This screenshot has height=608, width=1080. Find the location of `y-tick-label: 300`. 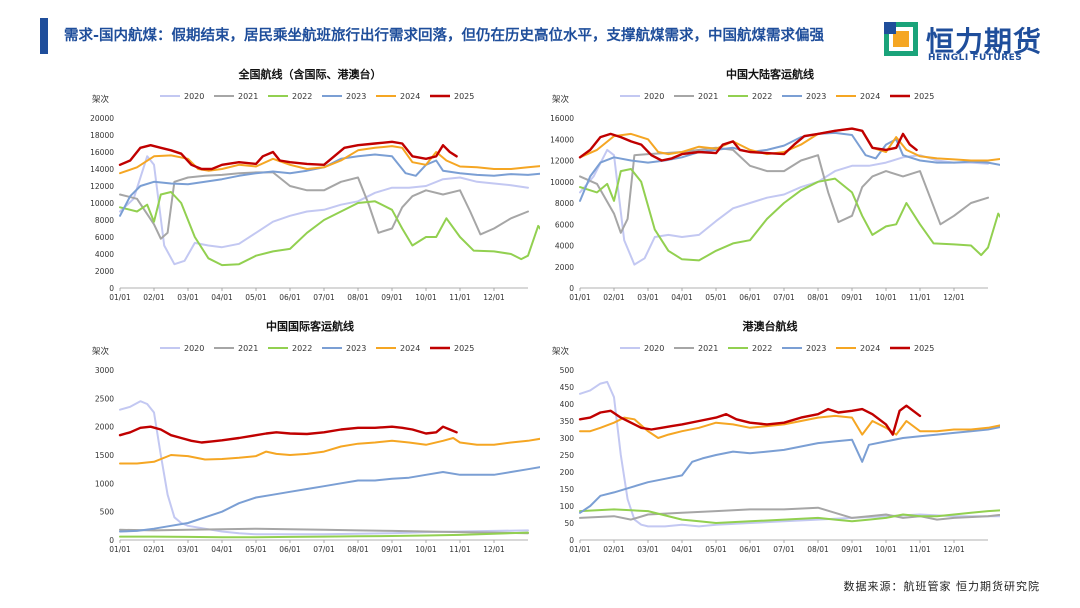

y-tick-label: 300 is located at coordinates (567, 438).